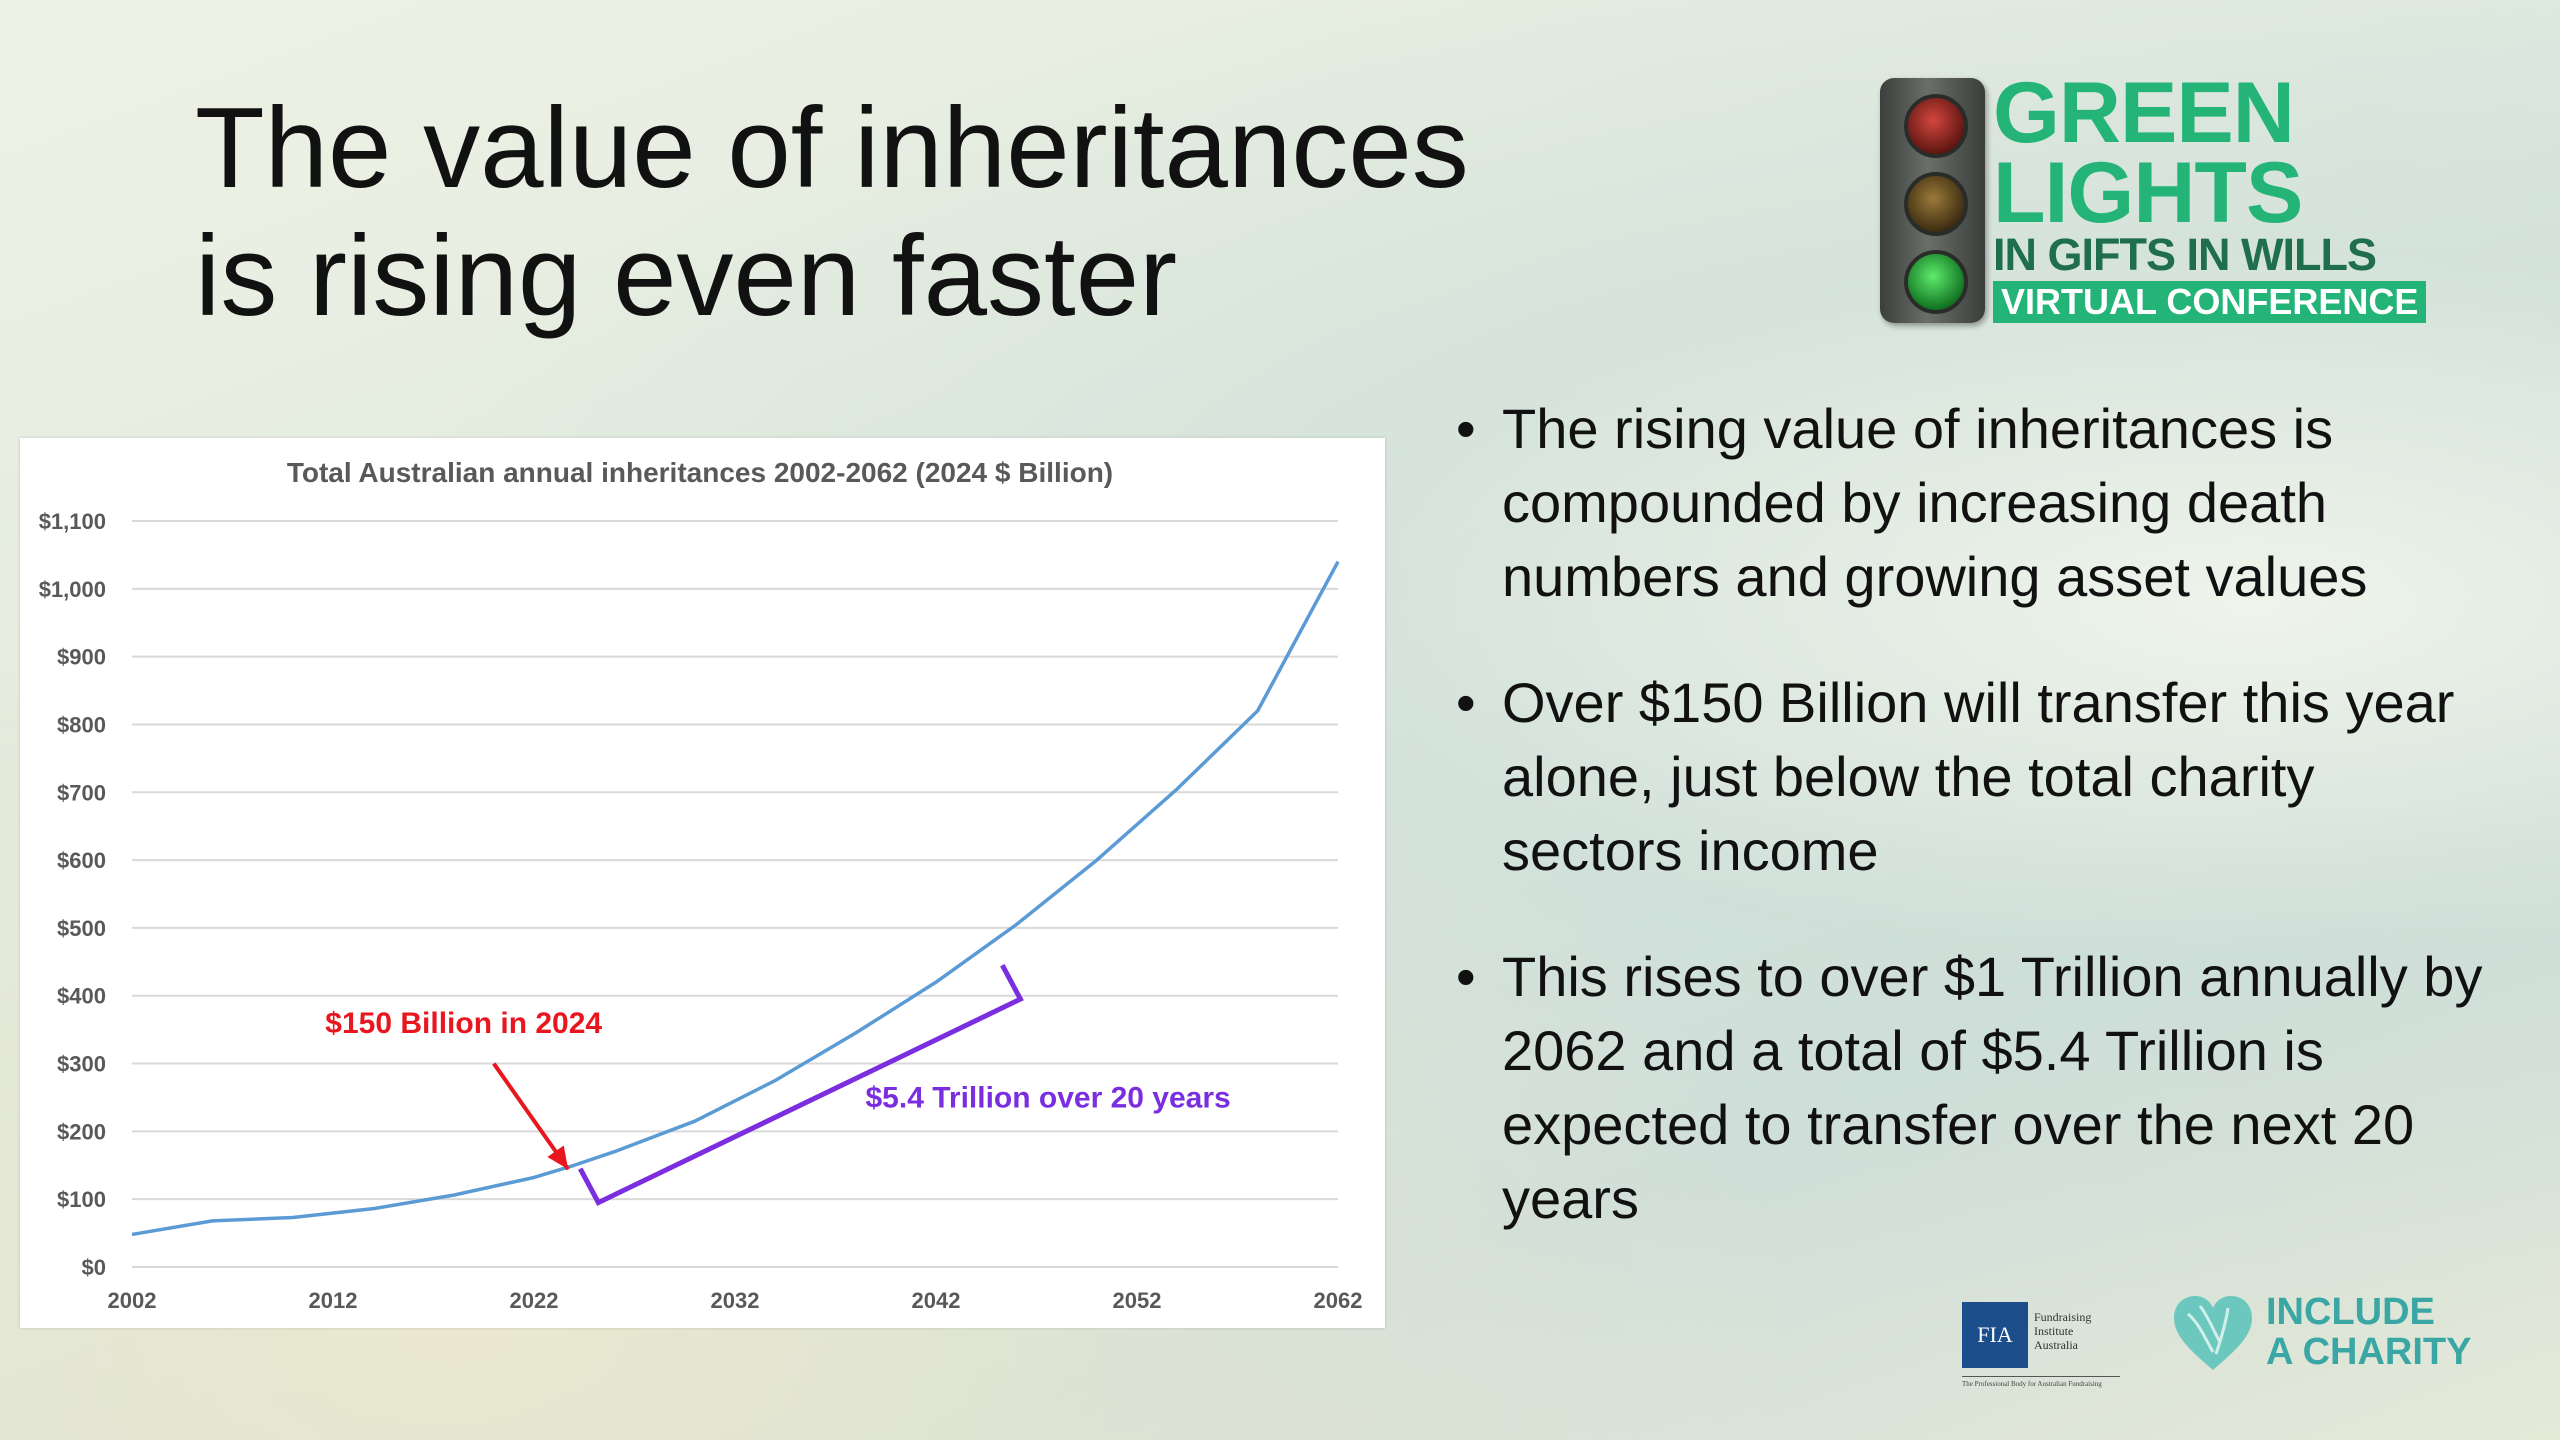 The image size is (2560, 1440). I want to click on y-tick-label: $400, so click(81, 996).